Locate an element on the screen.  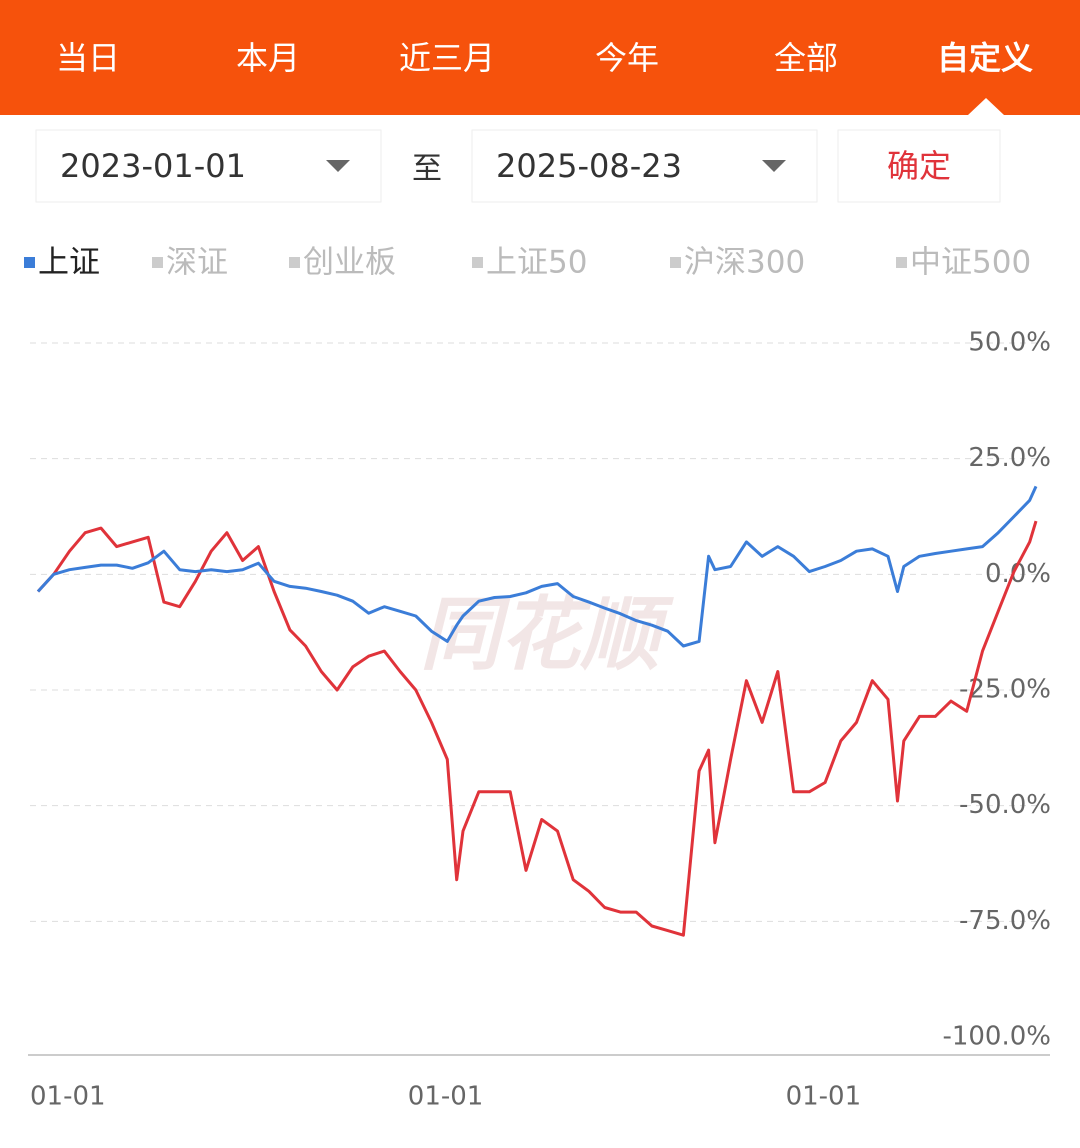
start-box is located at coordinates (208, 166).